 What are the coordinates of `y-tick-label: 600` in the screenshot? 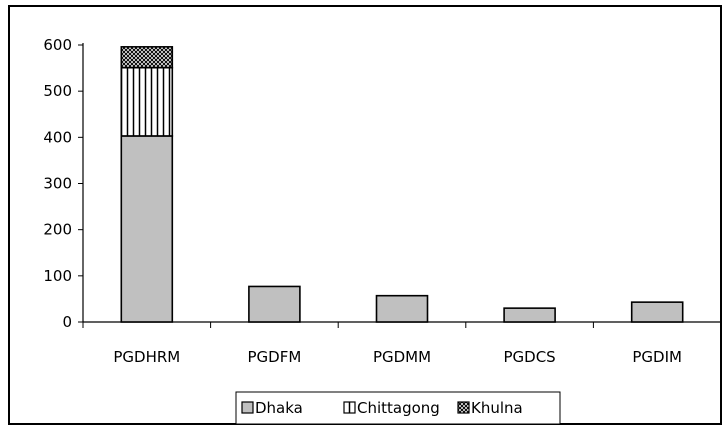 It's located at (57, 45).